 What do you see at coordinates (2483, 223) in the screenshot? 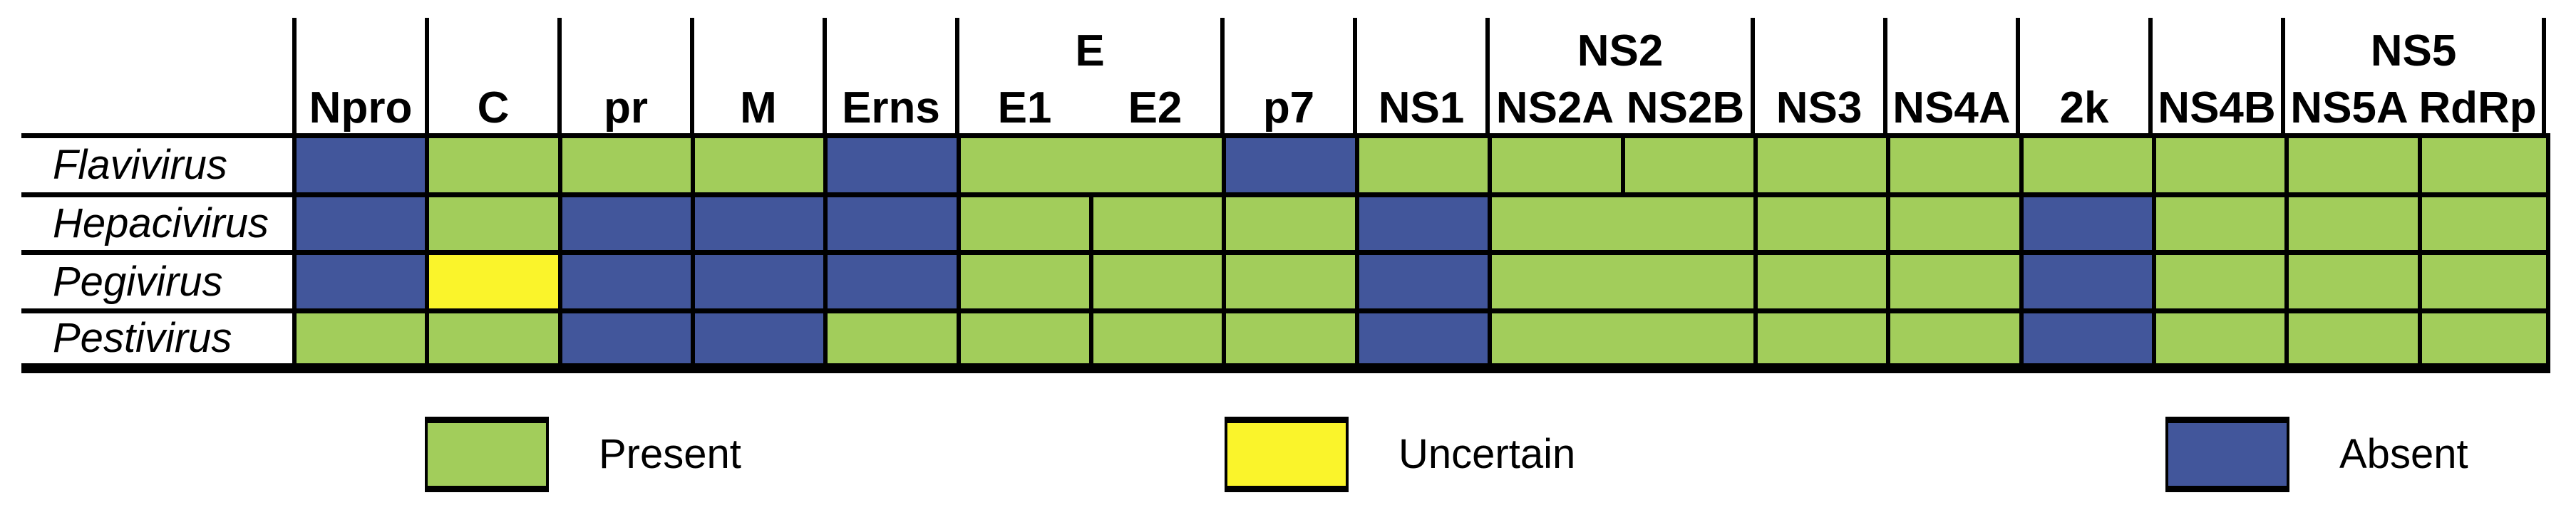
I see `cell-hepacivirus-rdrp` at bounding box center [2483, 223].